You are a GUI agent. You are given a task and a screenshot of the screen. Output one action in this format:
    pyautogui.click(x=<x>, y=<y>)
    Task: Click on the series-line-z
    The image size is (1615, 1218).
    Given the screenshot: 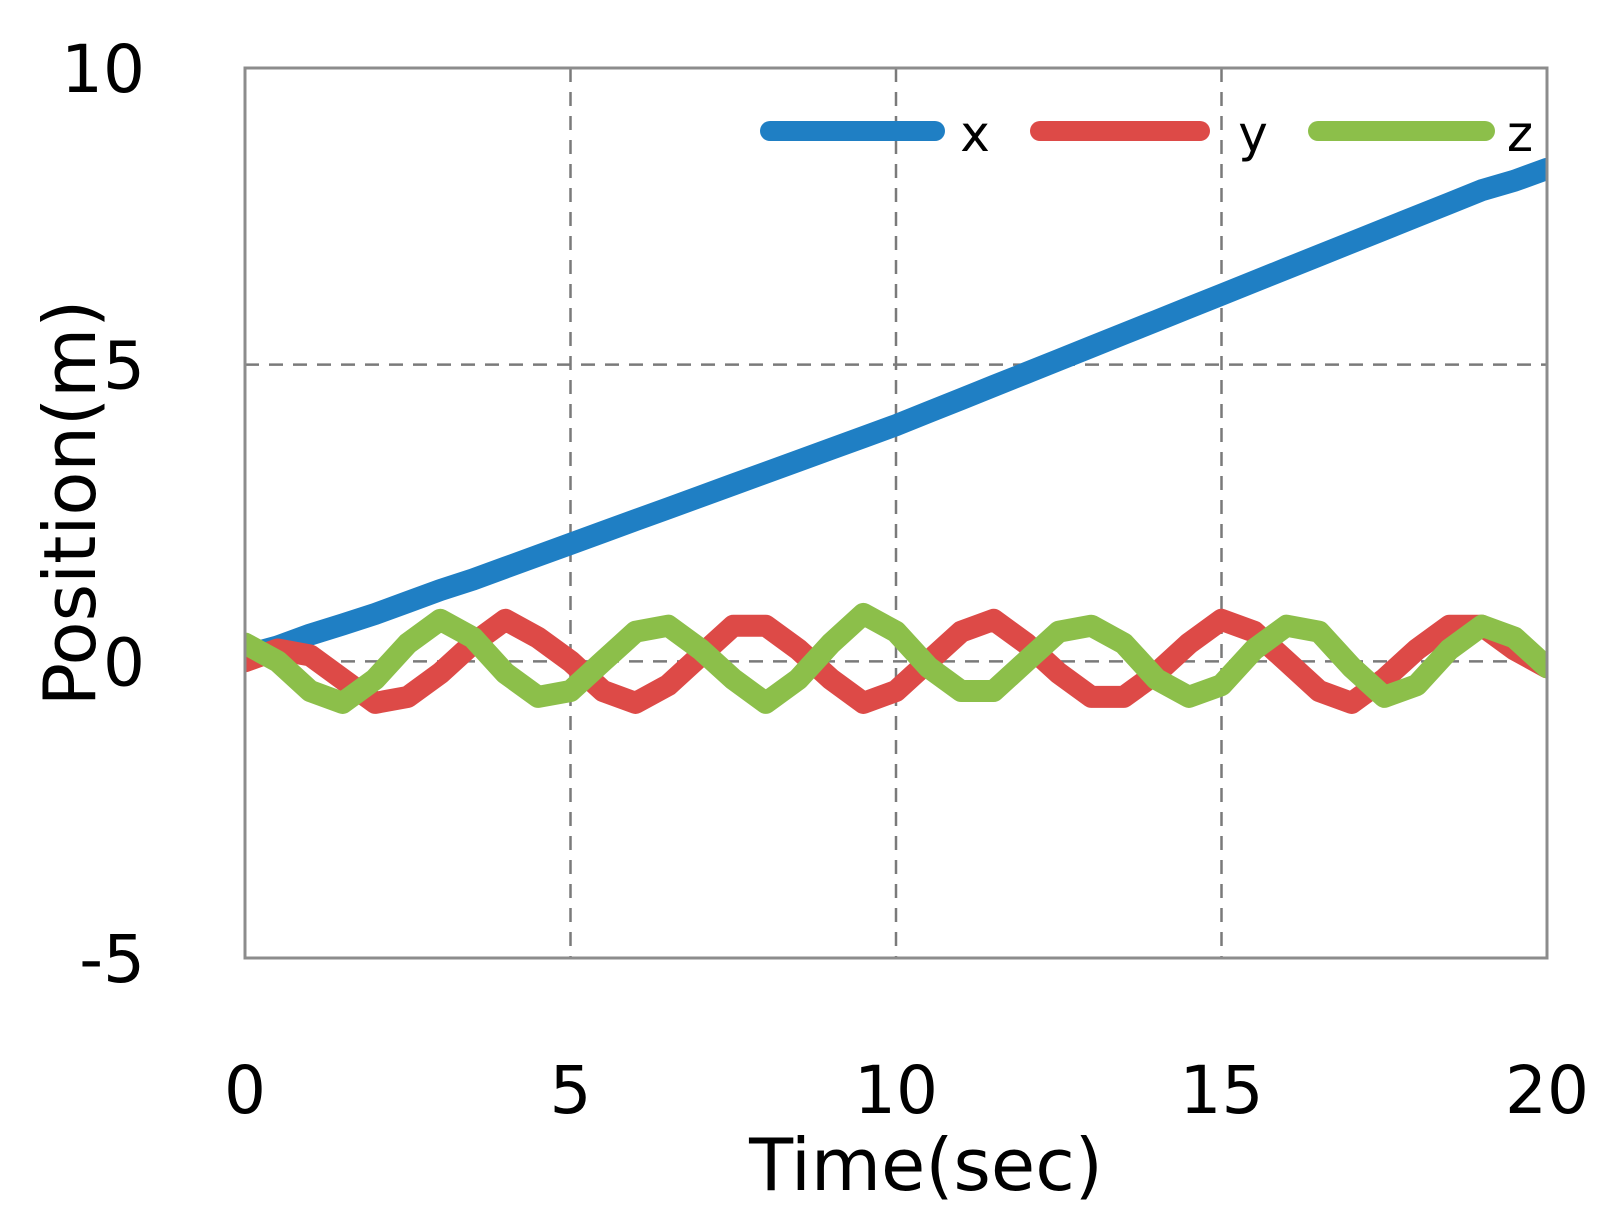 What is the action you would take?
    pyautogui.click(x=896, y=658)
    